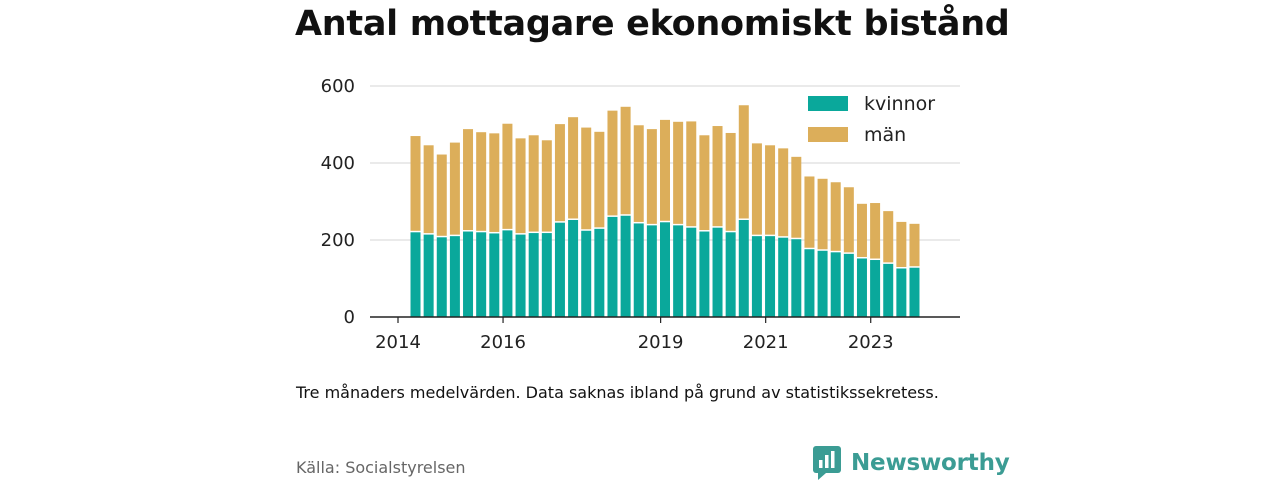 This screenshot has height=480, width=1280. What do you see at coordinates (381, 467) in the screenshot?
I see `source-label: Källa: Socialstyrelsen` at bounding box center [381, 467].